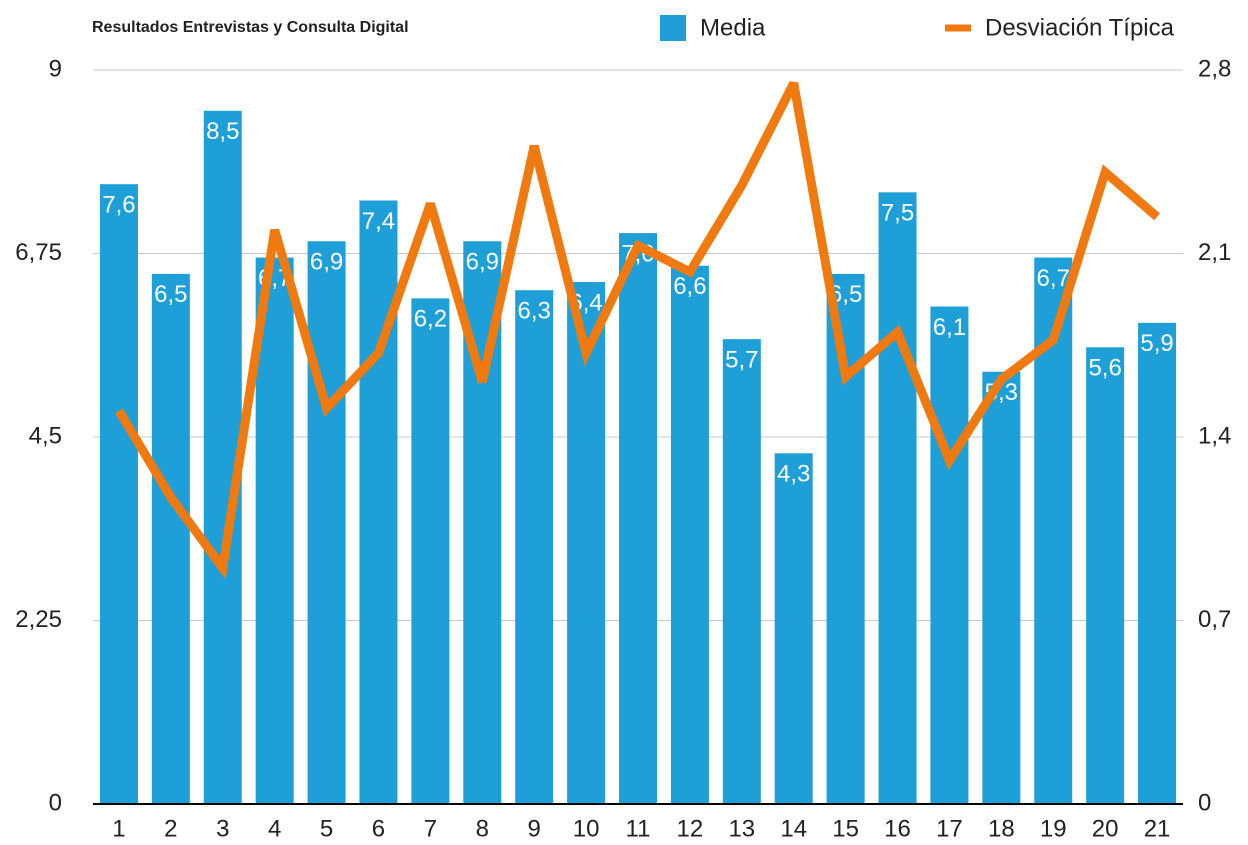  I want to click on y-tick-label: 4,5, so click(45, 435).